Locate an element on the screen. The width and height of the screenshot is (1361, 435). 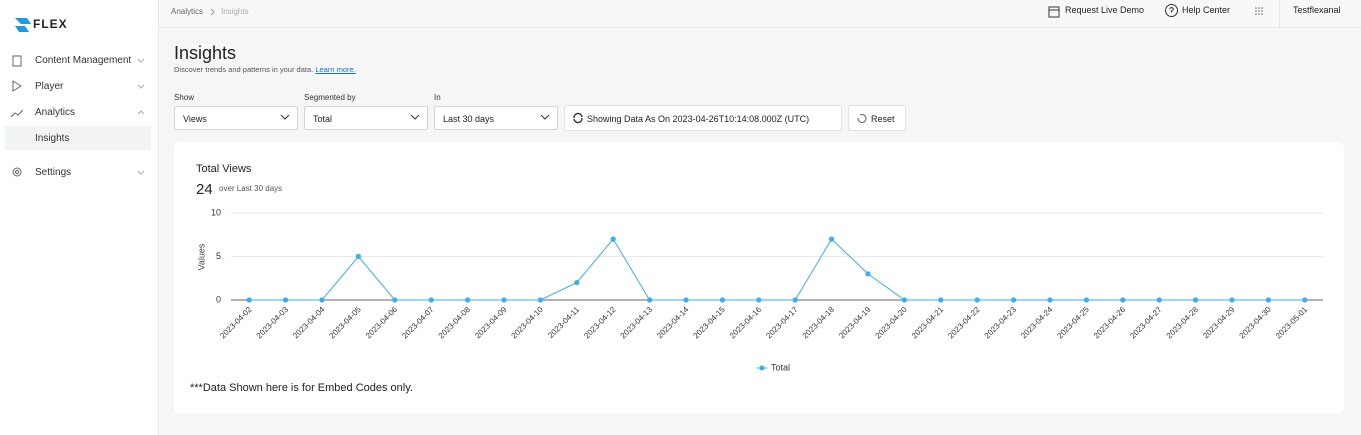
x-tick-label: 2023-04-16 is located at coordinates (746, 323).